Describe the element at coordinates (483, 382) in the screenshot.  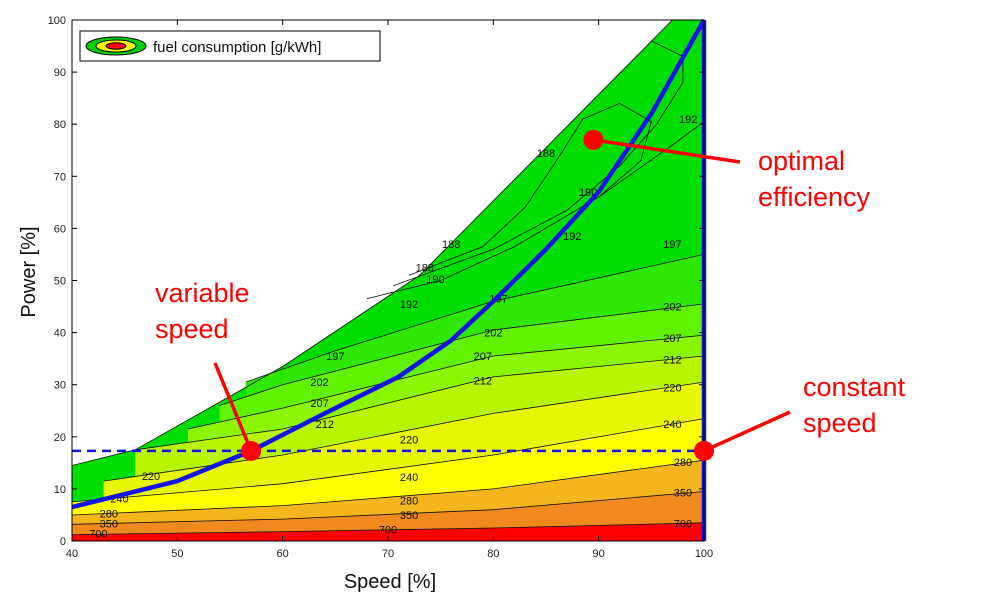
I see `contour-label-212-1: 212` at that location.